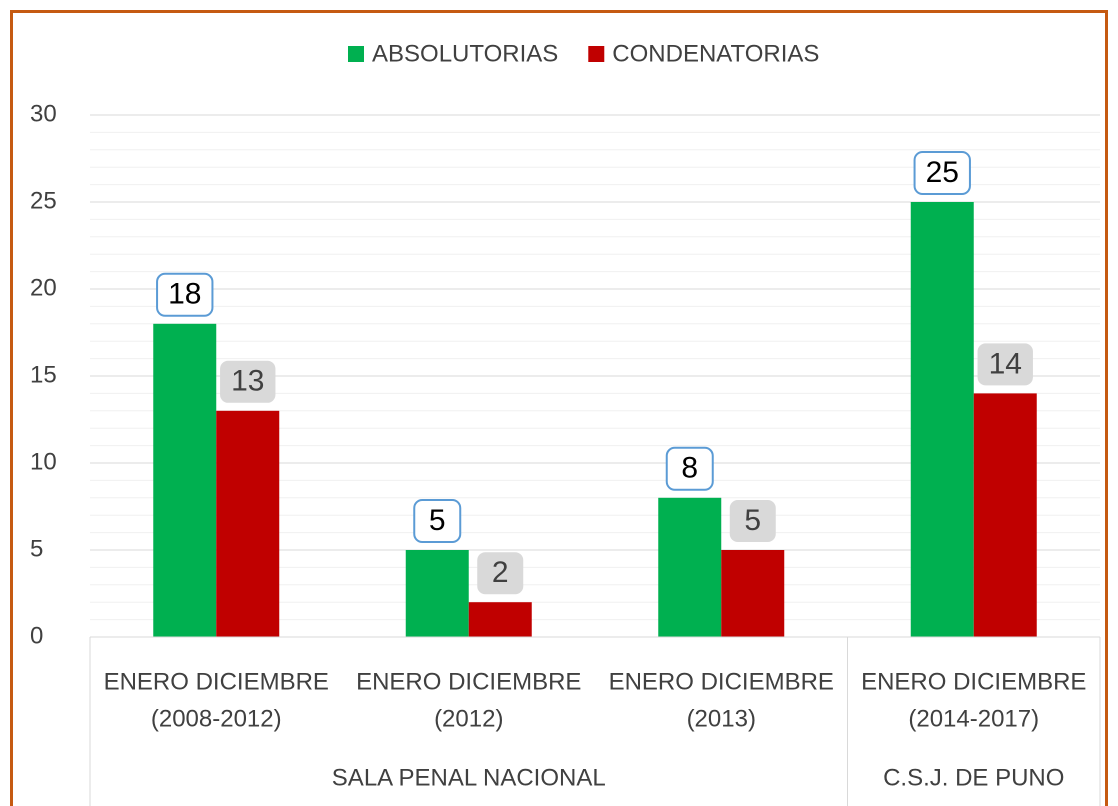  Describe the element at coordinates (43, 374) in the screenshot. I see `y-tick-label: 15` at that location.